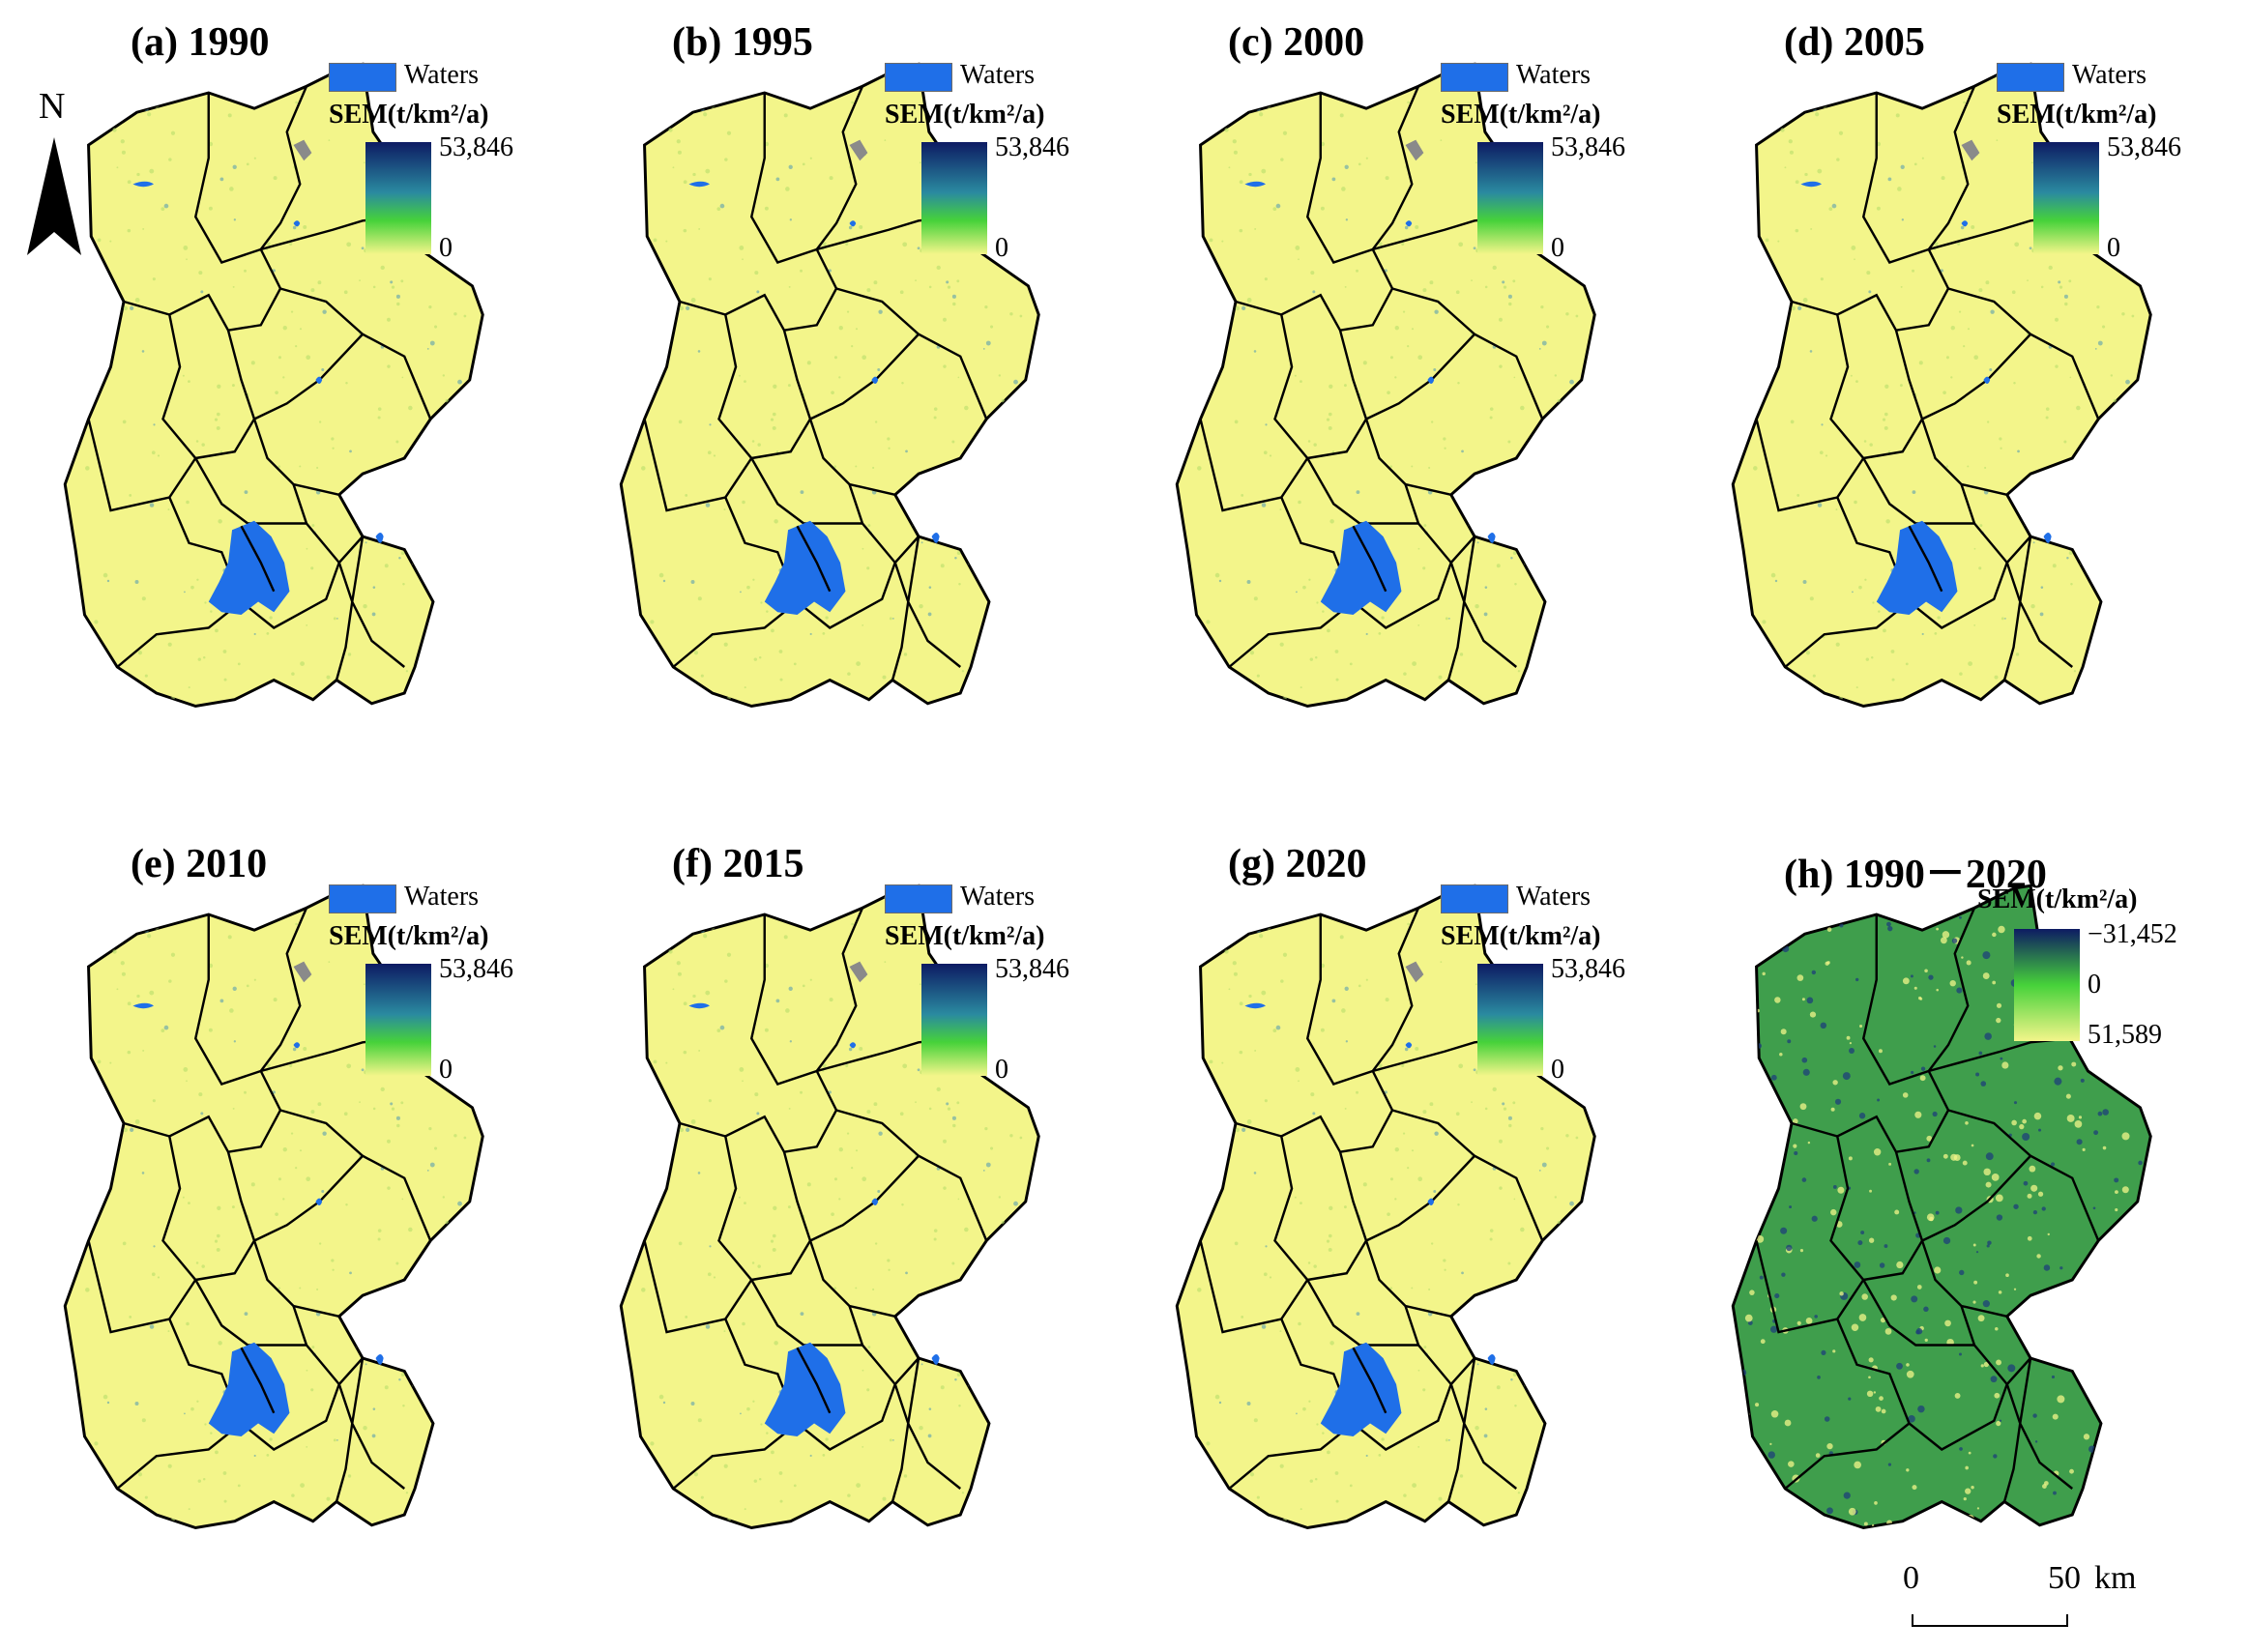  I want to click on scale-bar-line, so click(1990, 1620).